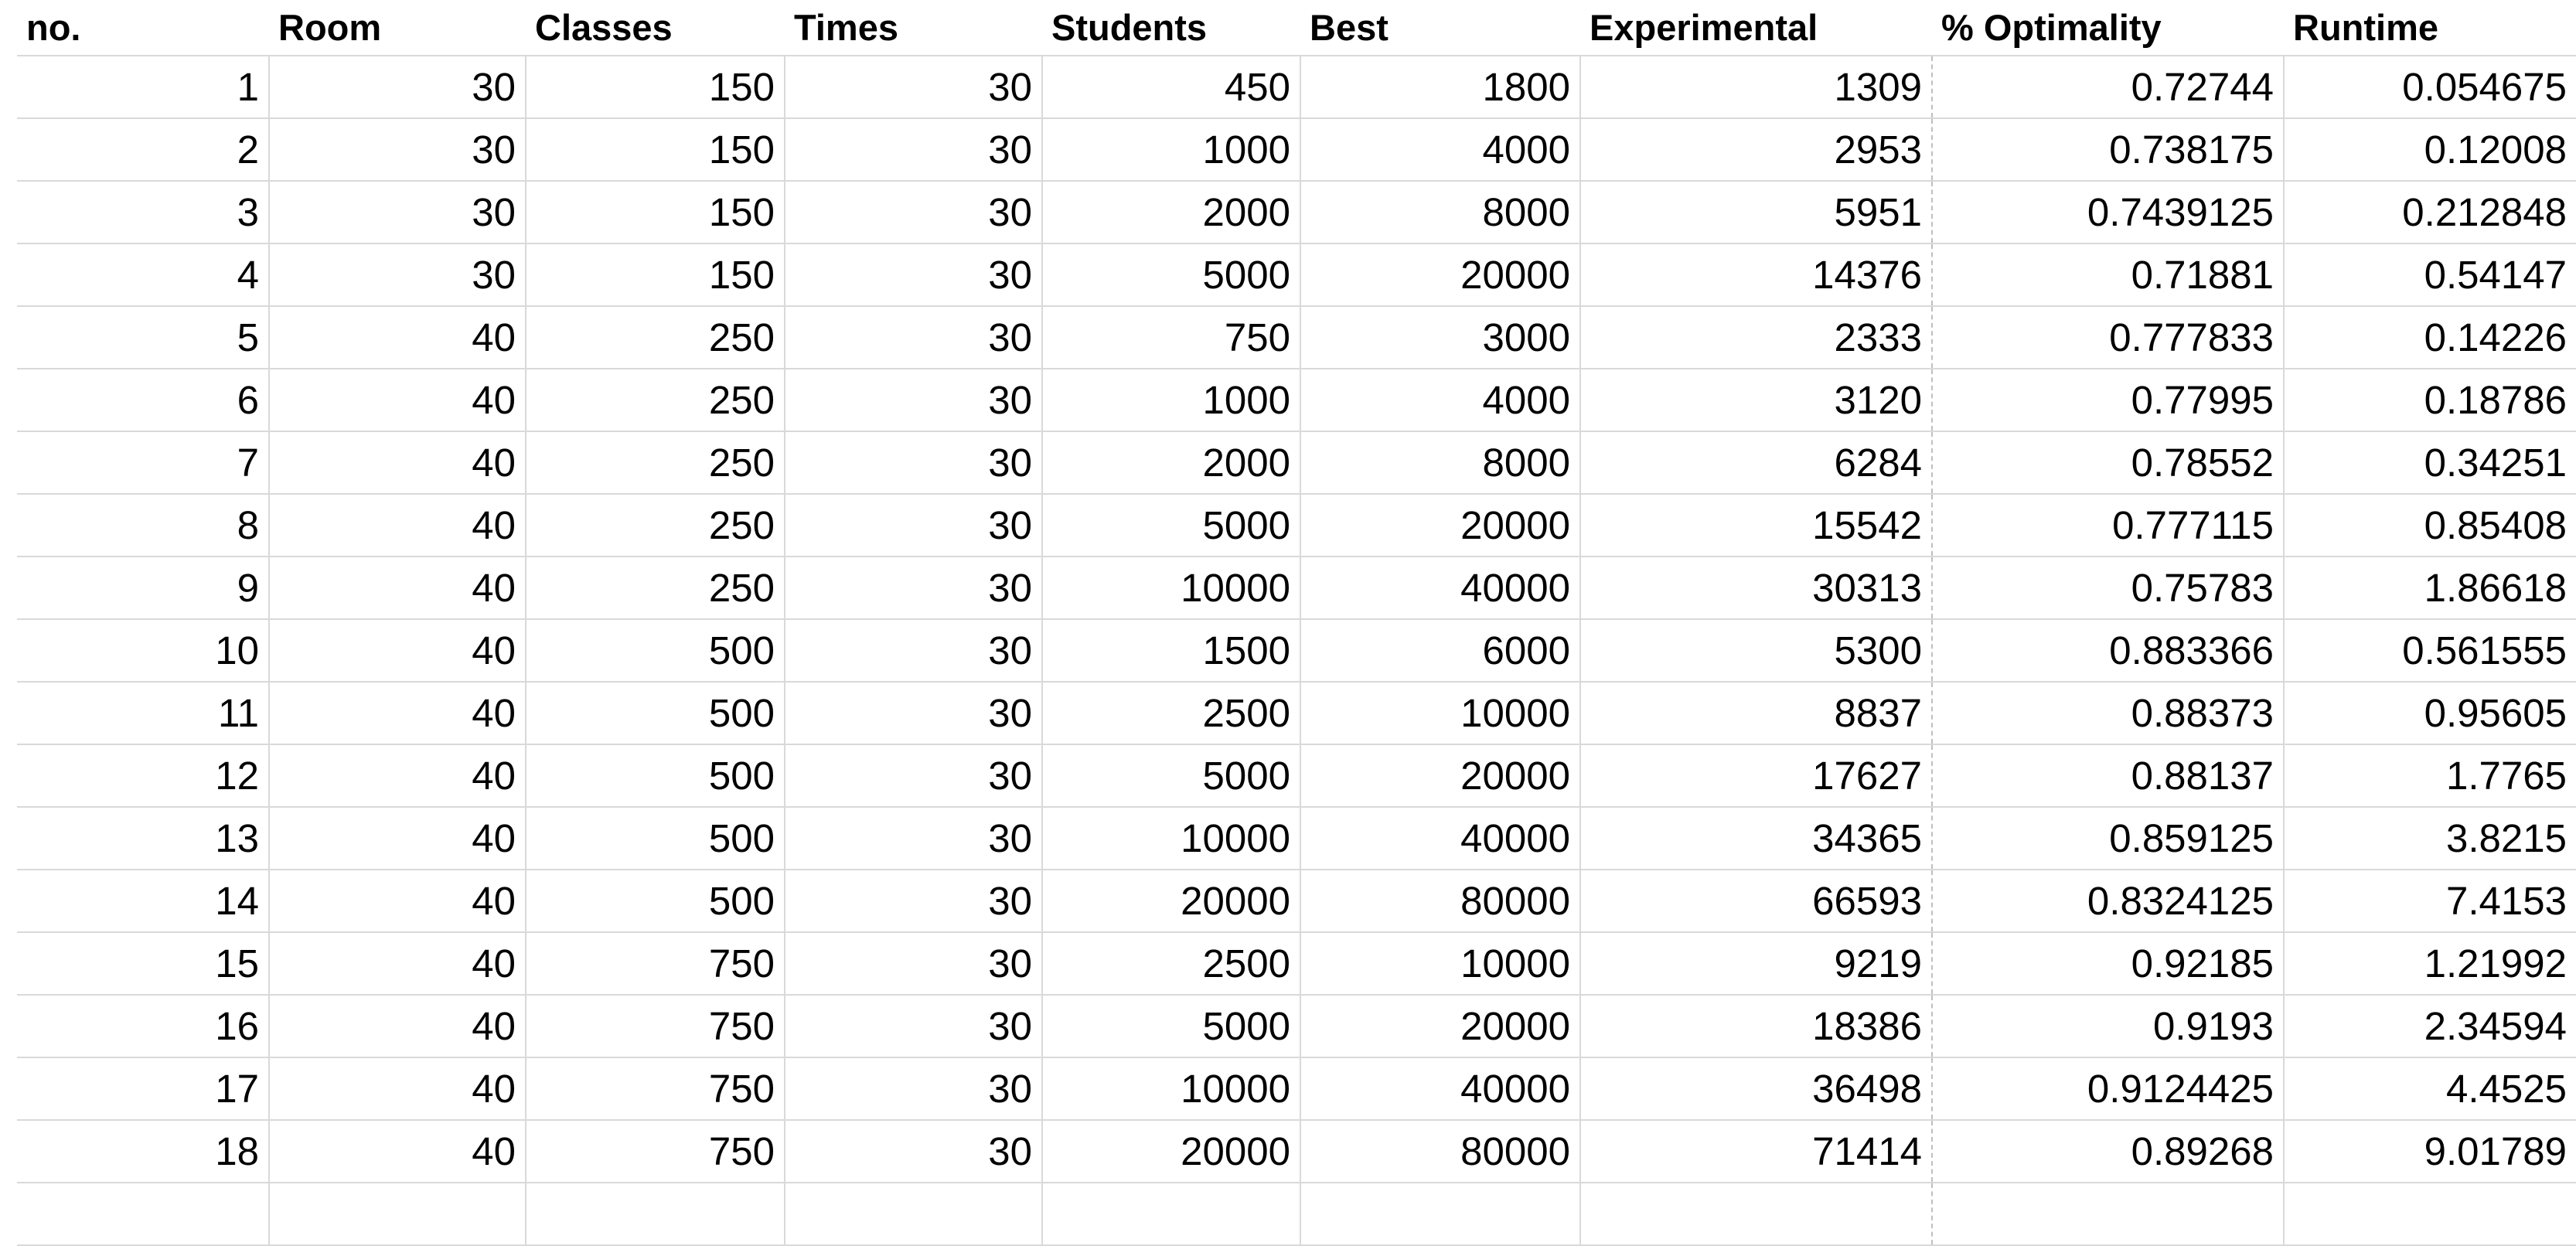 The height and width of the screenshot is (1246, 2576). What do you see at coordinates (2430, 400) in the screenshot?
I see `cell-runtime: 0.18786` at bounding box center [2430, 400].